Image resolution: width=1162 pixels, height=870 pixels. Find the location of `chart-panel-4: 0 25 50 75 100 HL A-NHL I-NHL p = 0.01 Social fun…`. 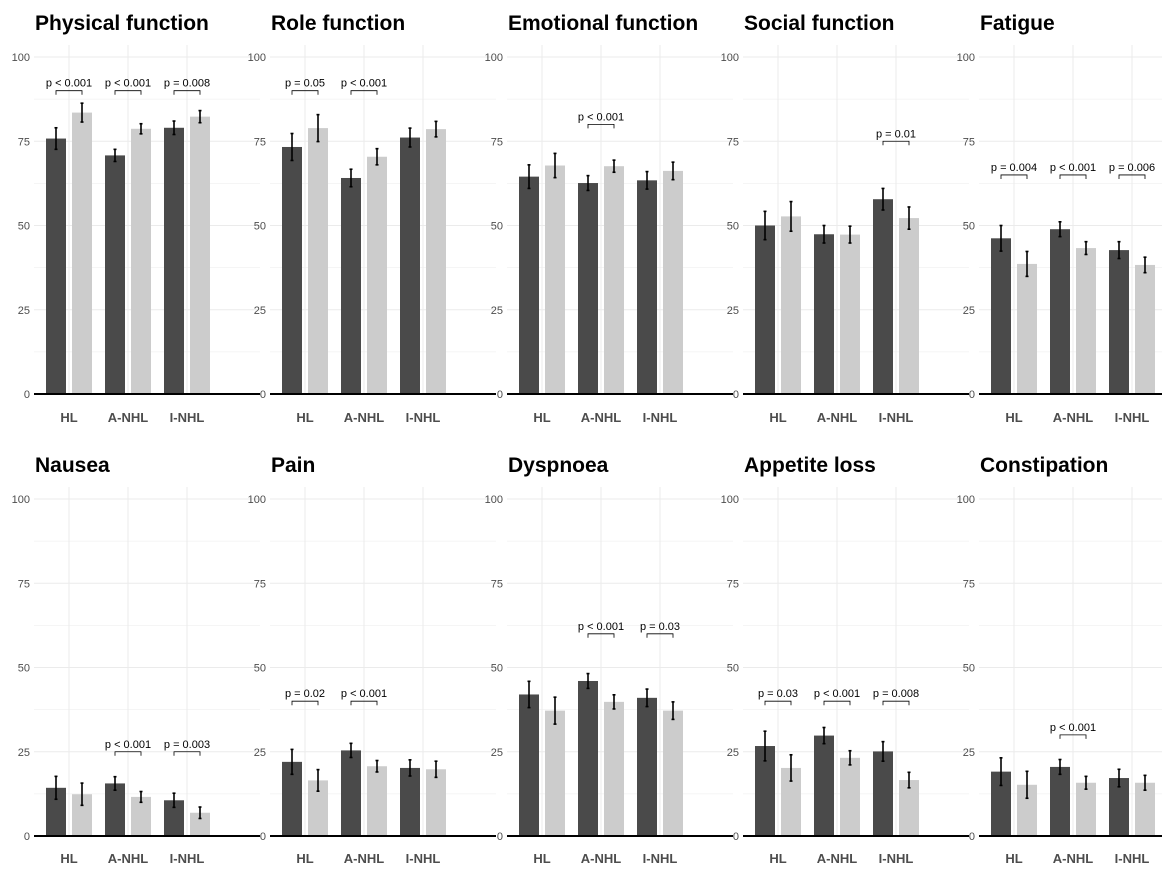

chart-panel-4: 0 25 50 75 100 HL A-NHL I-NHL p = 0.01 Social fun… is located at coordinates (845, 218).